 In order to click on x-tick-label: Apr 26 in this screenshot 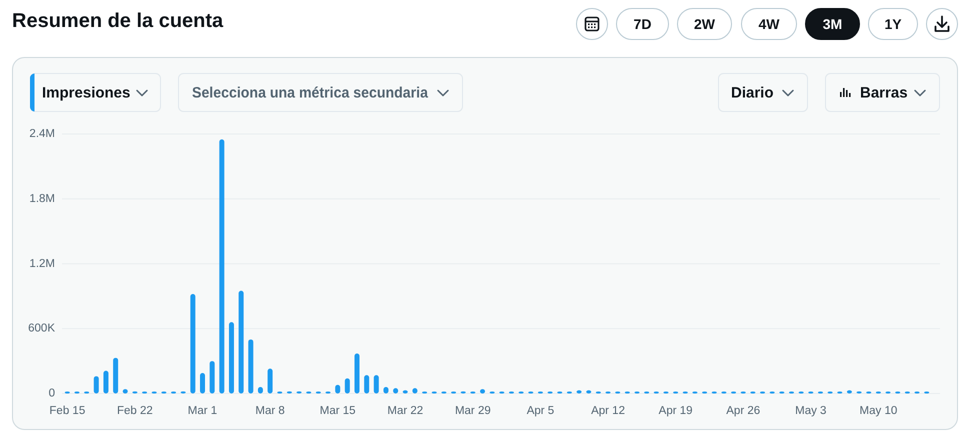, I will do `click(743, 411)`.